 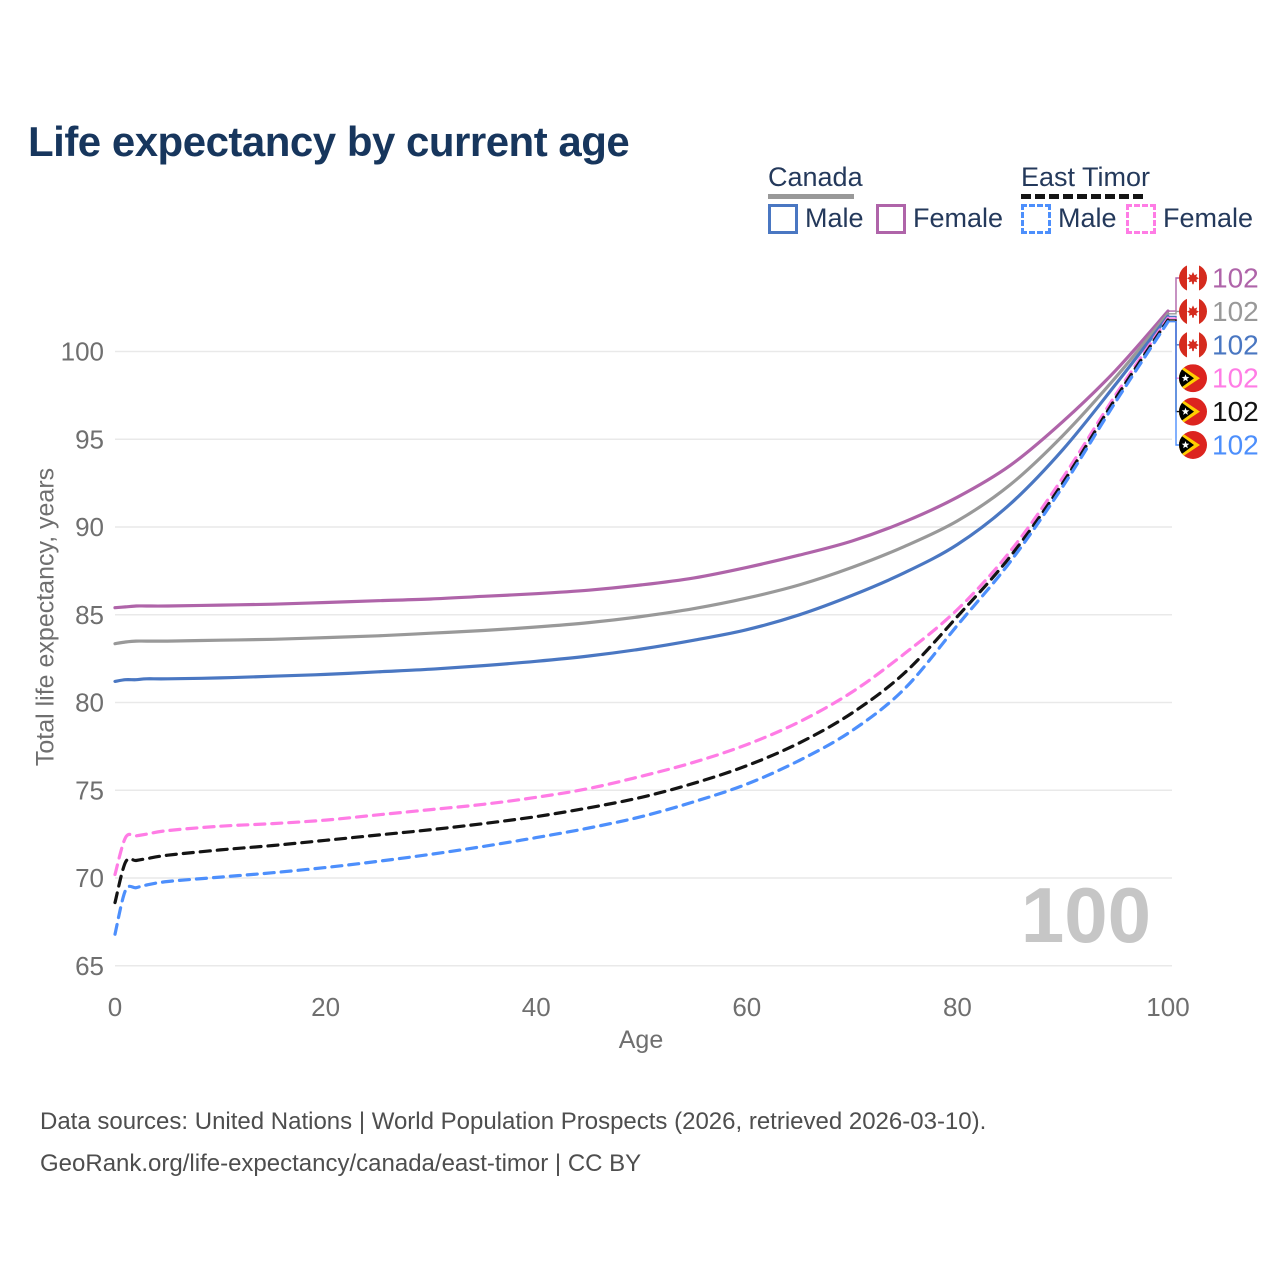 What do you see at coordinates (536, 1007) in the screenshot?
I see `x-tick-label-40: 40` at bounding box center [536, 1007].